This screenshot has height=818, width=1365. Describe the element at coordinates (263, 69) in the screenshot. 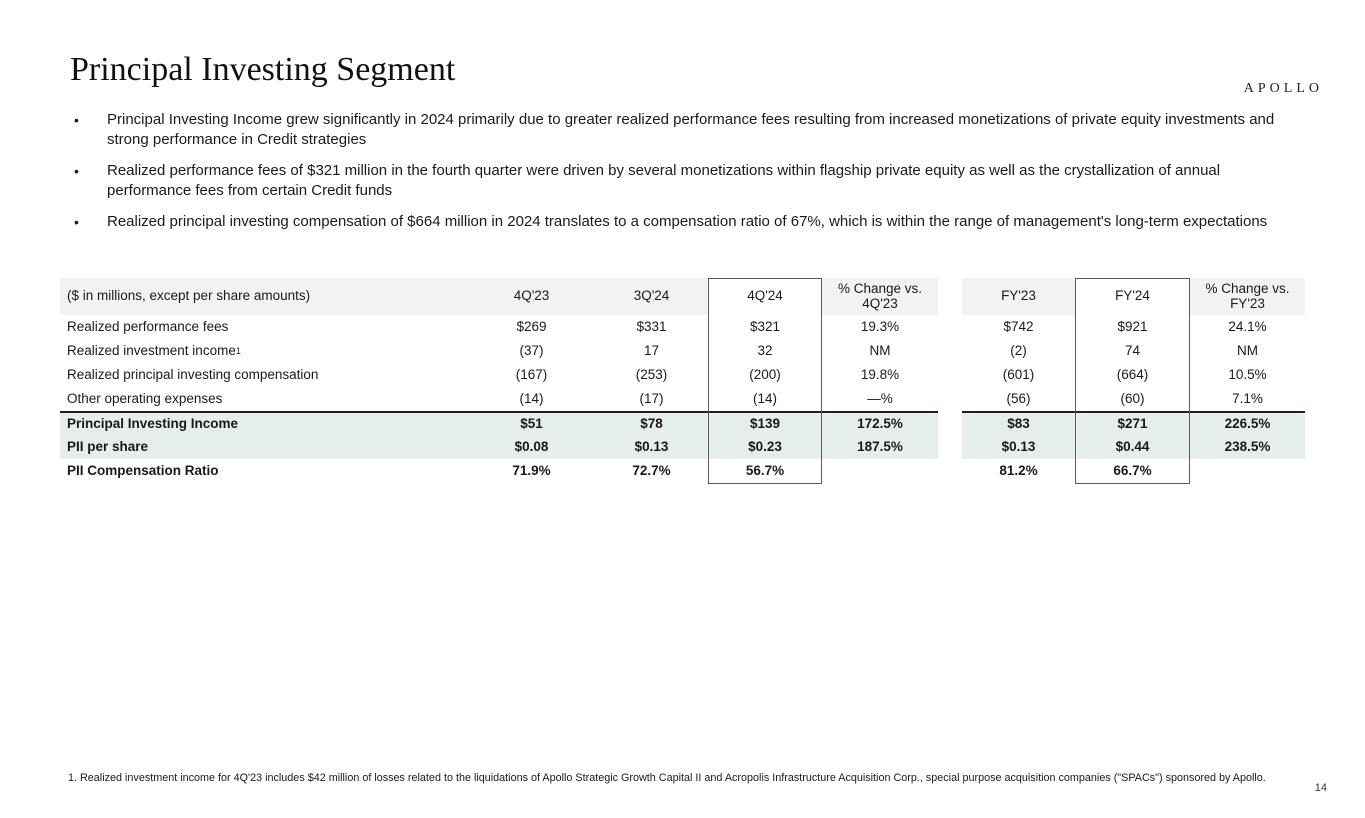

I see `page-title: Principal Investing Segment` at that location.